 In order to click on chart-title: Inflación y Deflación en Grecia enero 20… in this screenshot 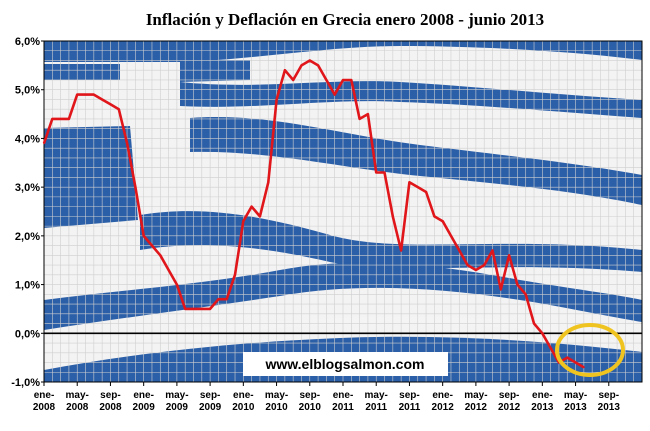, I will do `click(345, 19)`.